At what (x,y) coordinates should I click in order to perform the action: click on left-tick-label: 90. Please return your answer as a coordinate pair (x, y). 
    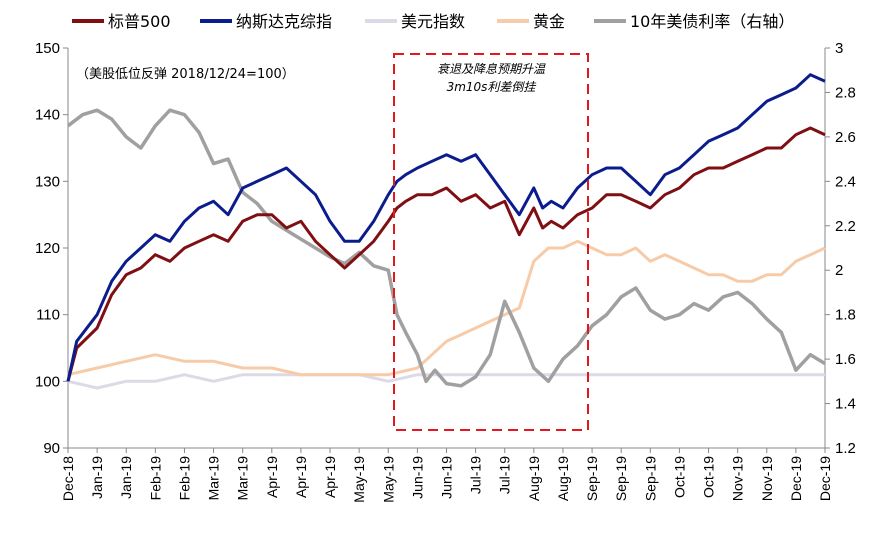
    Looking at the image, I should click on (51, 448).